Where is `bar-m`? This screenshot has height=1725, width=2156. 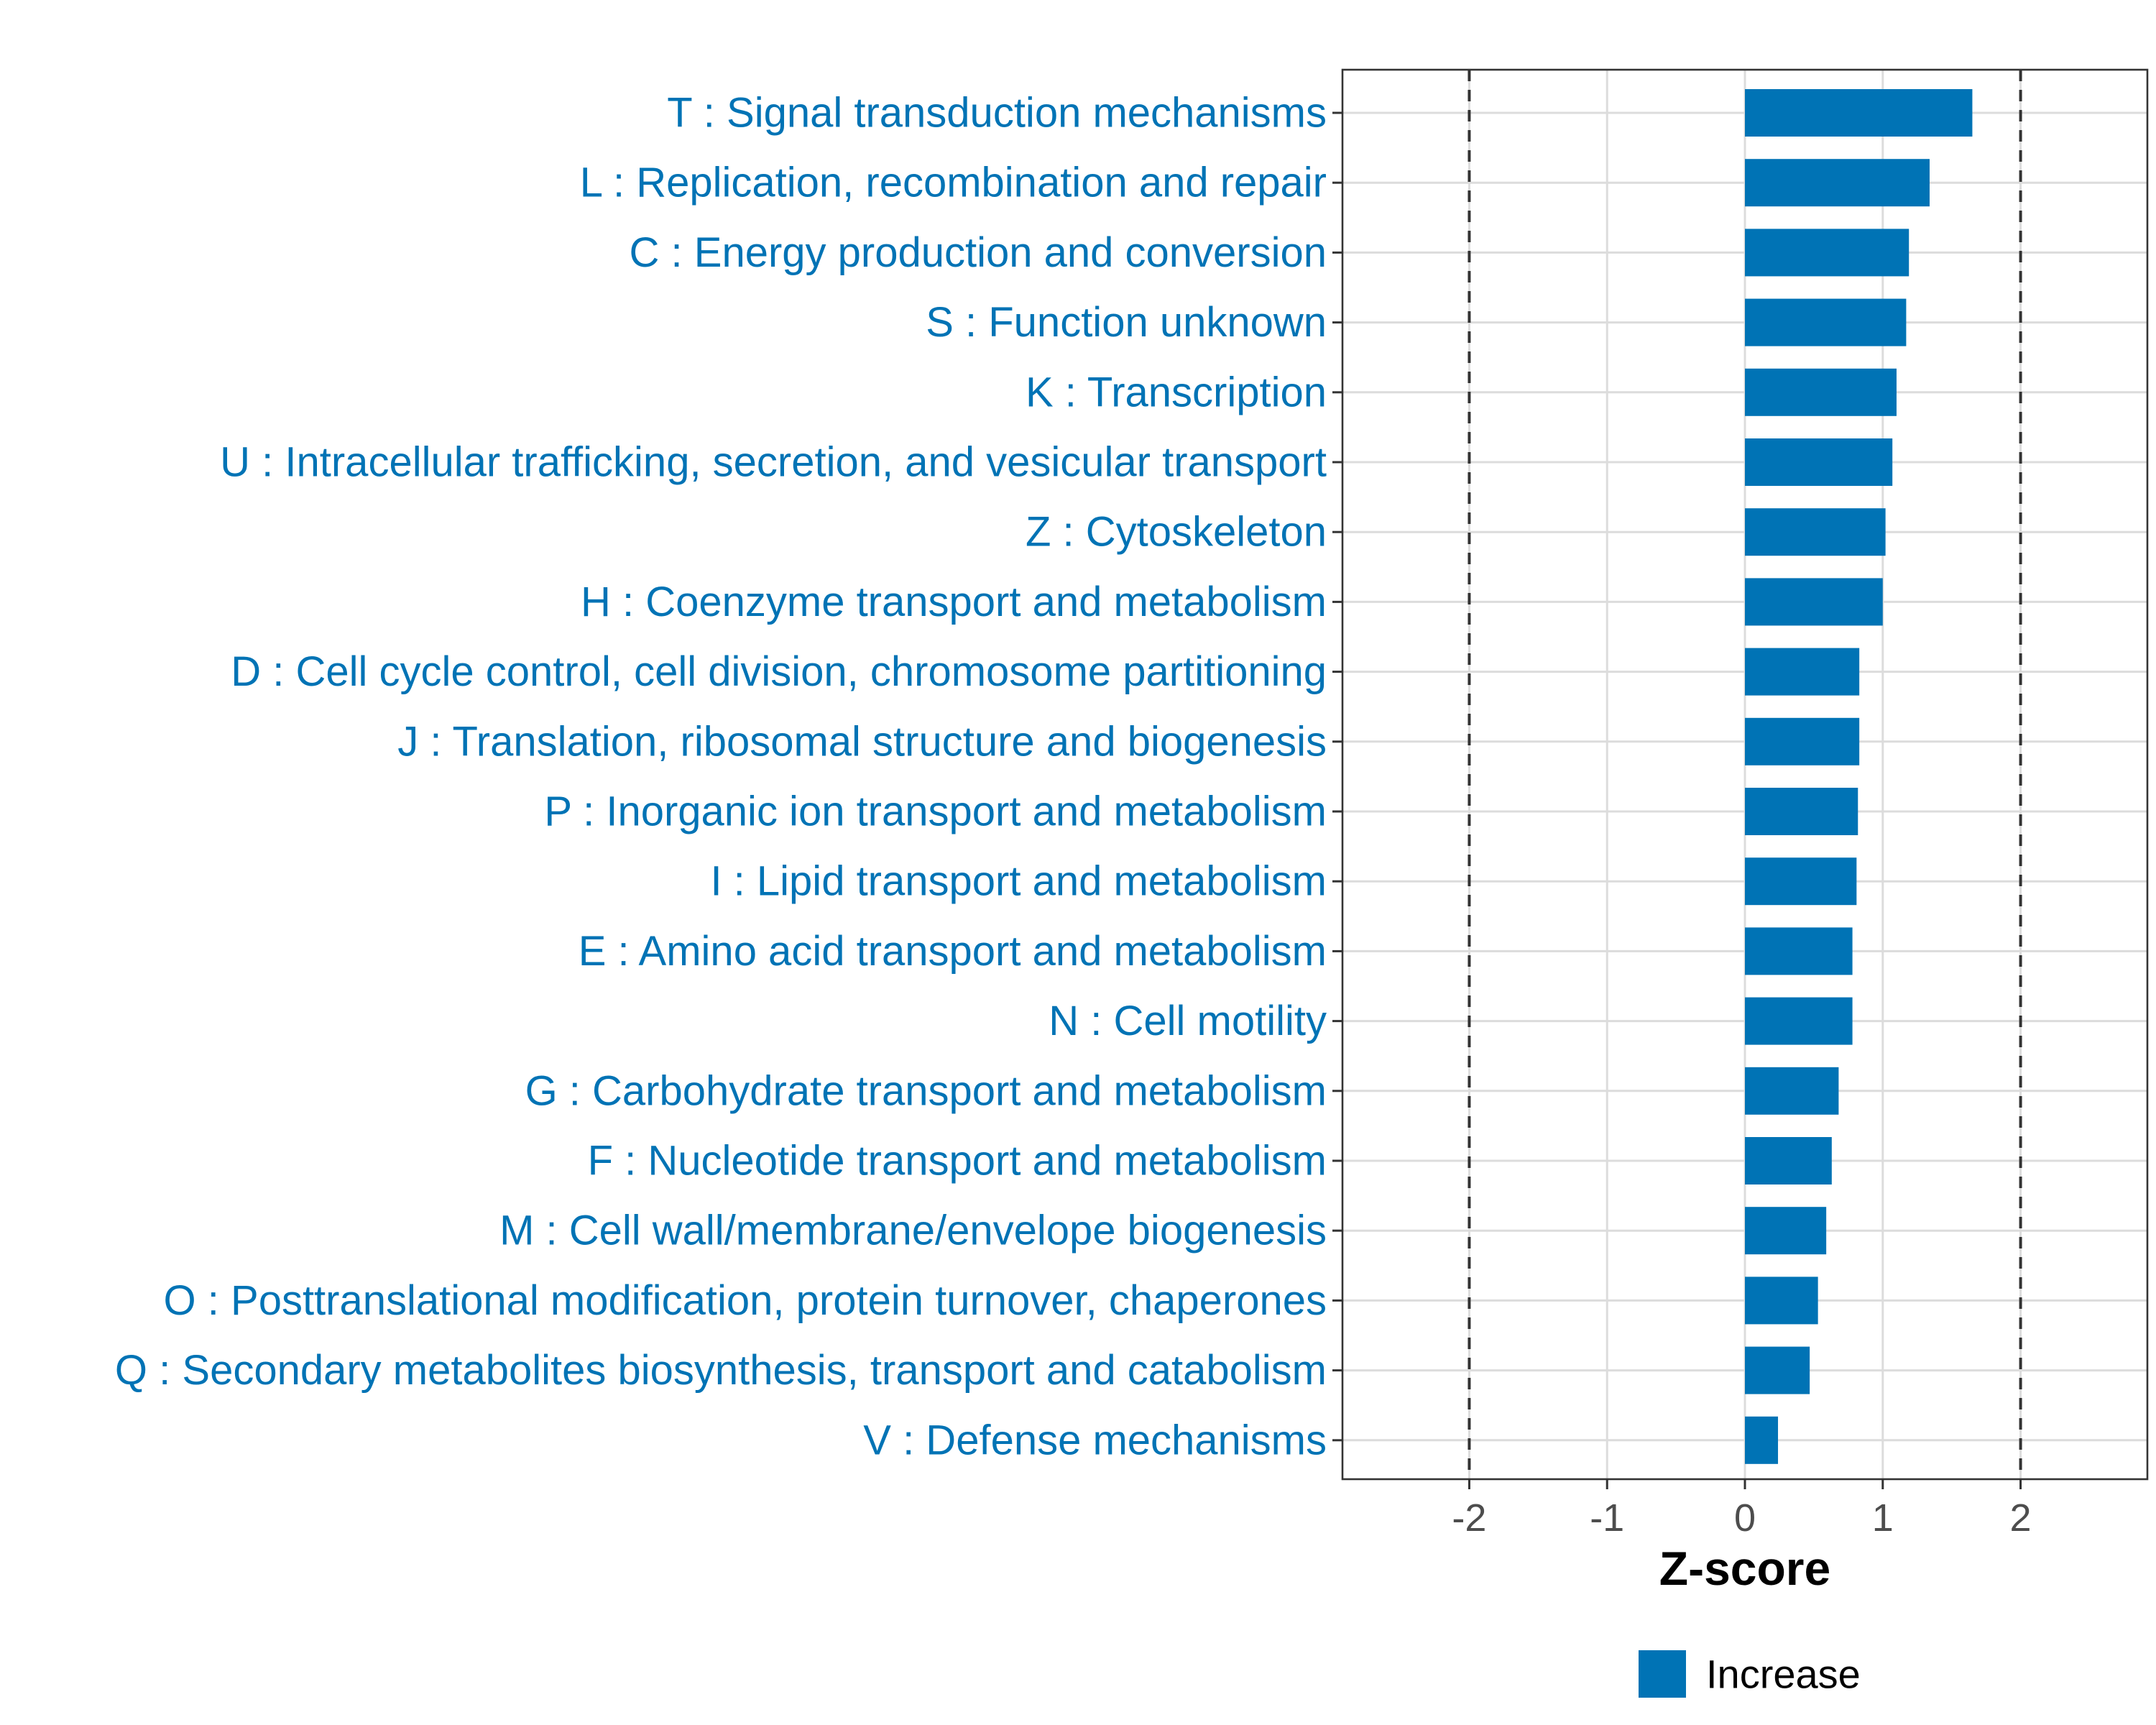
bar-m is located at coordinates (1786, 1231).